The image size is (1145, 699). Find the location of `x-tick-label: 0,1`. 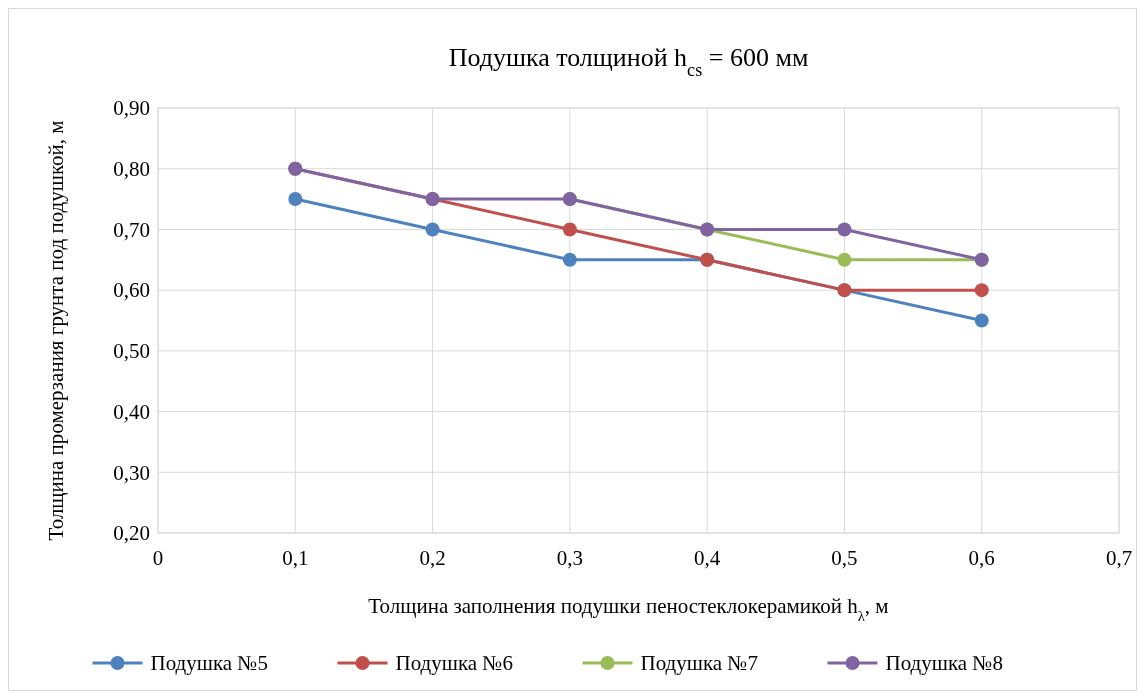

x-tick-label: 0,1 is located at coordinates (295, 558).